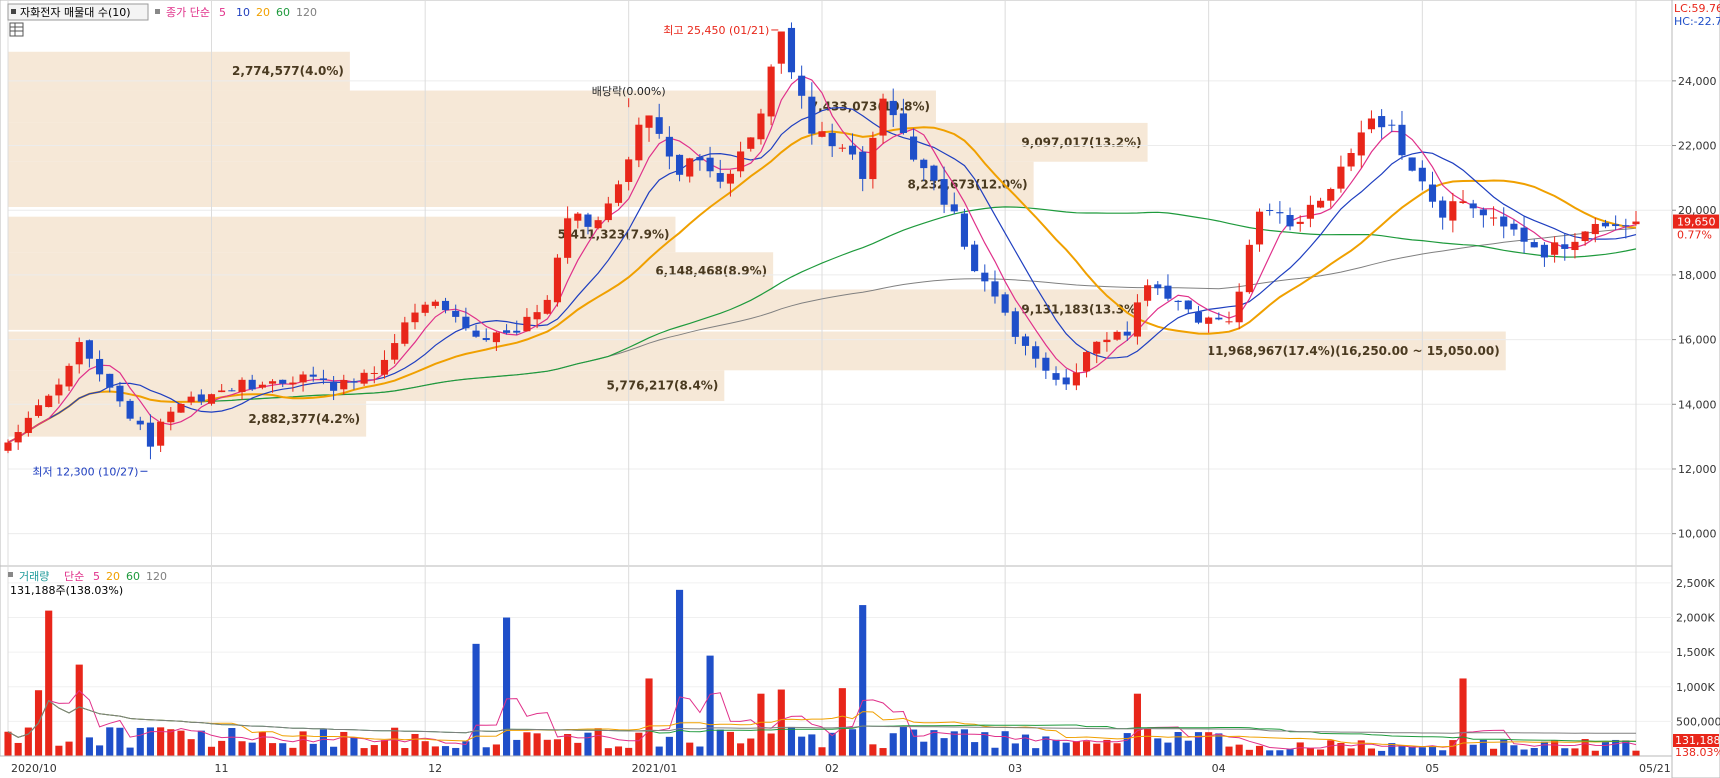 This screenshot has width=1720, height=778. What do you see at coordinates (34, 768) in the screenshot?
I see `time-tick-label: 2020/10` at bounding box center [34, 768].